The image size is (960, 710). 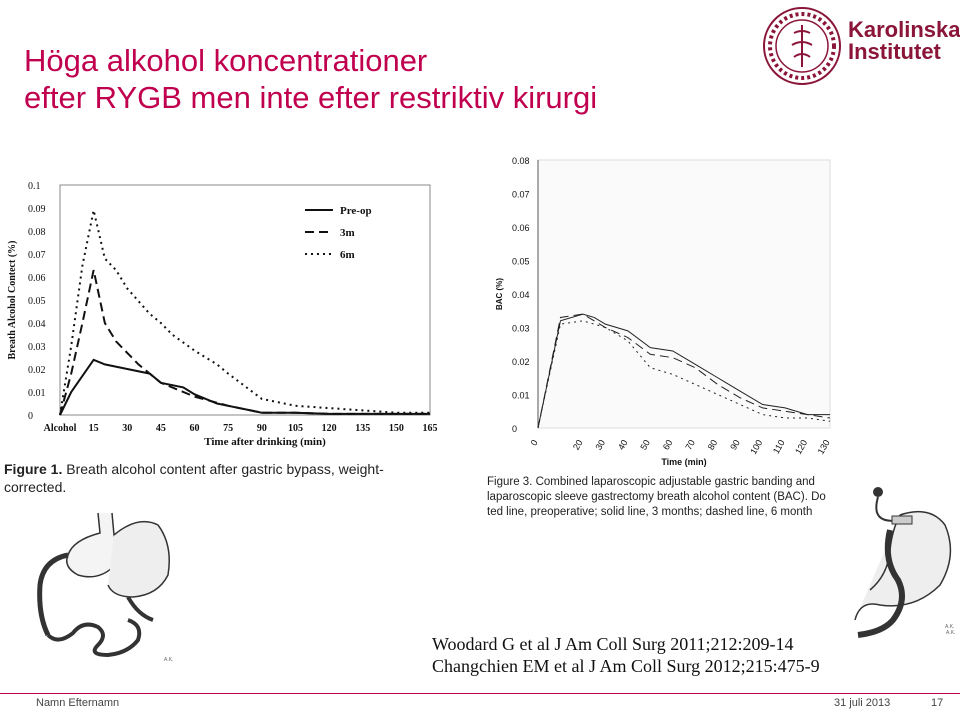 I want to click on x-tick-label: 70, so click(x=690, y=445).